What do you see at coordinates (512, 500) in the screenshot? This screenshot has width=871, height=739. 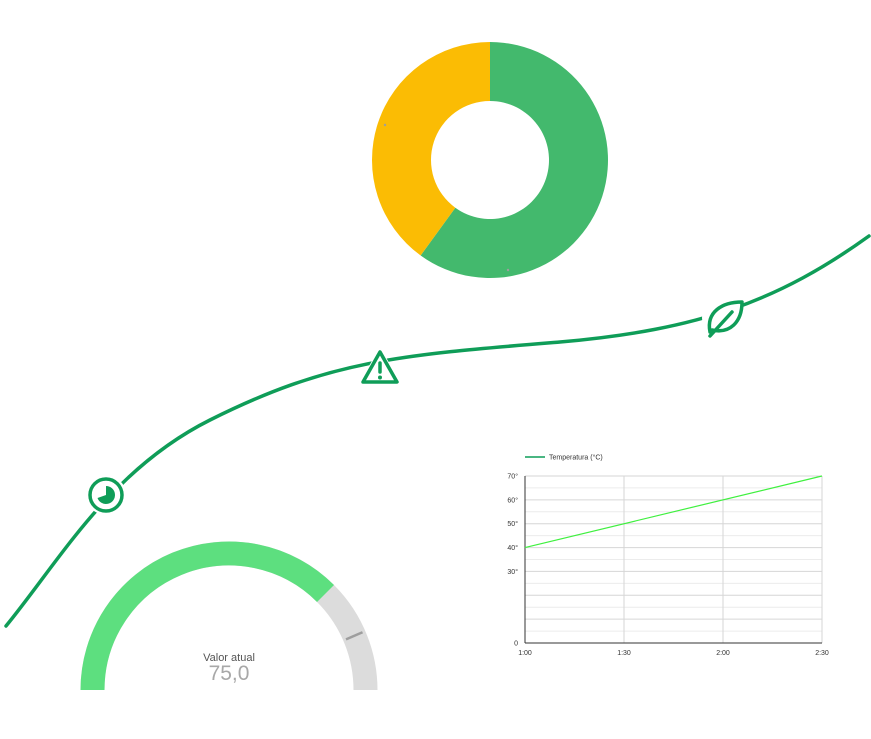 I see `y-tick-label: 60°` at bounding box center [512, 500].